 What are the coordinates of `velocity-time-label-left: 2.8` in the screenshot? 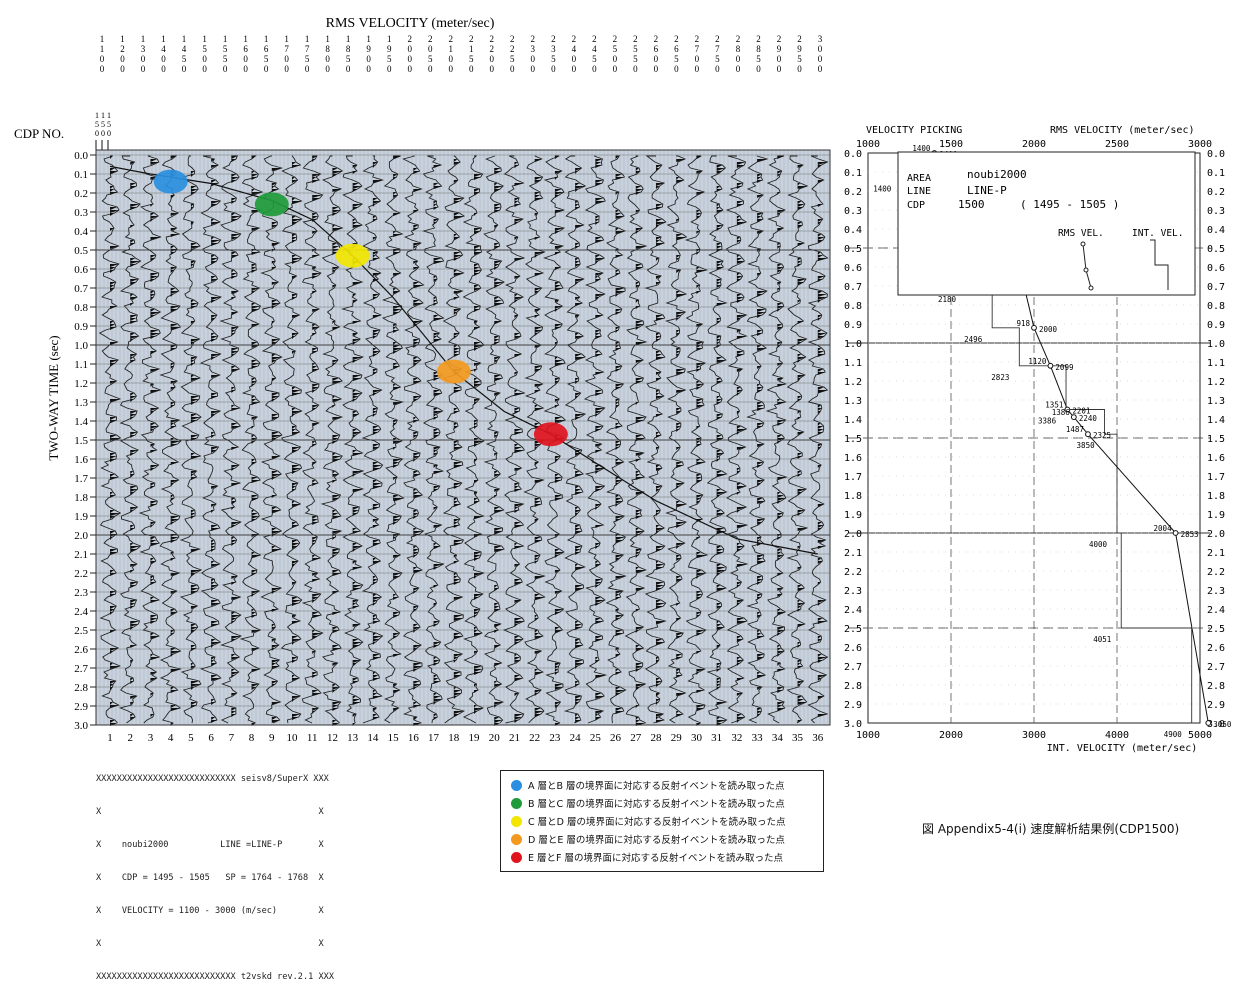 It's located at (853, 686).